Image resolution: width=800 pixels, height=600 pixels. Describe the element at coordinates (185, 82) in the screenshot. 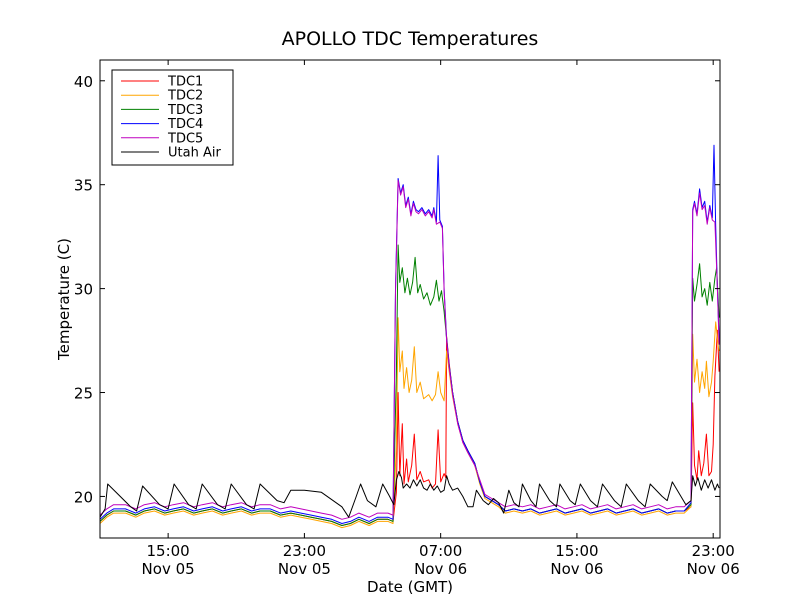

I see `legend-label-tdc1: TDC1` at that location.